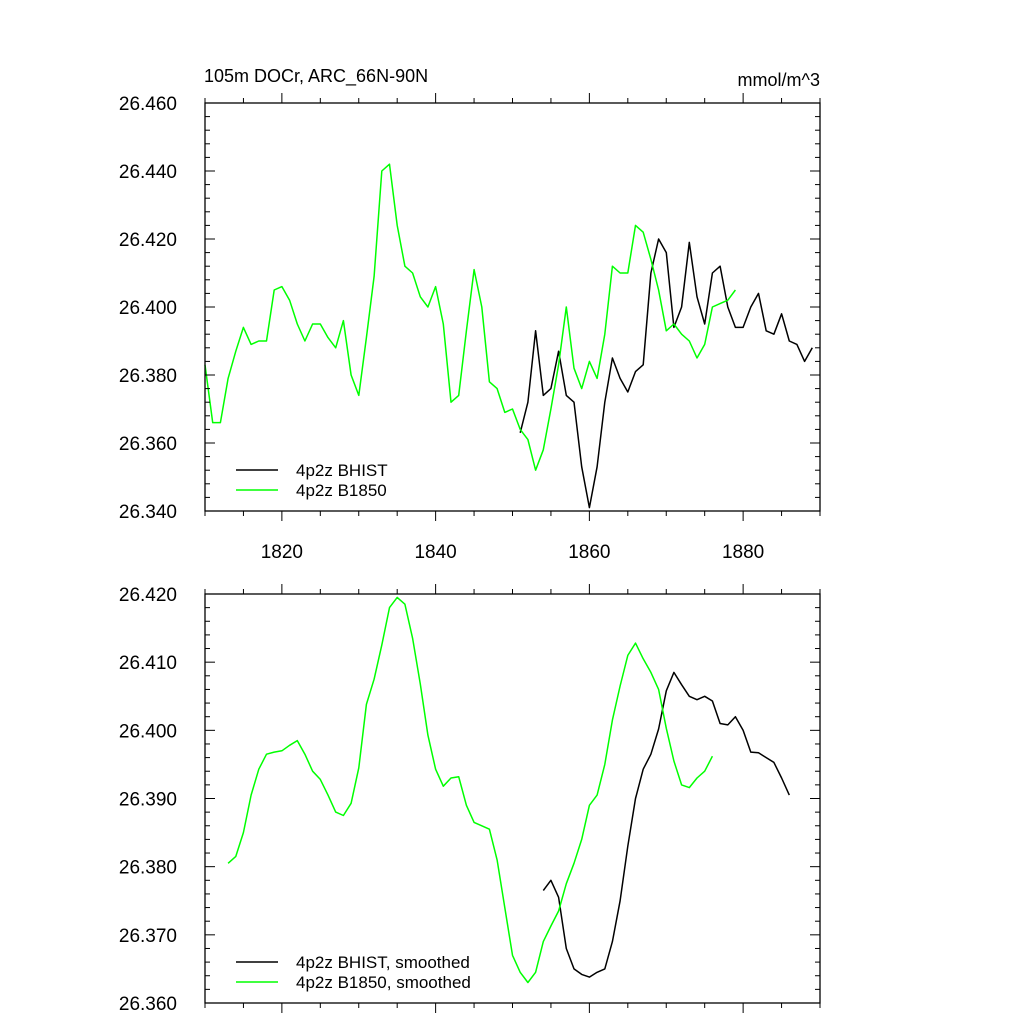  I want to click on top-xtick-label: 1840, so click(435, 552).